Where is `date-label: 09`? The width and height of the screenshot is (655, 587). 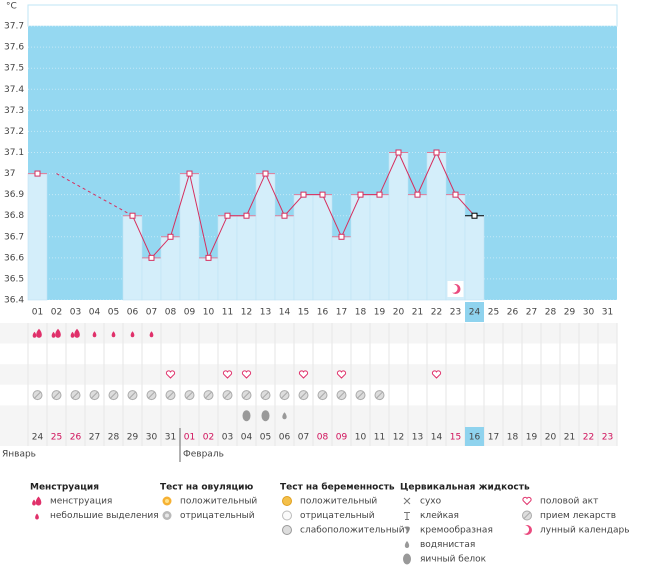
date-label: 09 is located at coordinates (342, 438).